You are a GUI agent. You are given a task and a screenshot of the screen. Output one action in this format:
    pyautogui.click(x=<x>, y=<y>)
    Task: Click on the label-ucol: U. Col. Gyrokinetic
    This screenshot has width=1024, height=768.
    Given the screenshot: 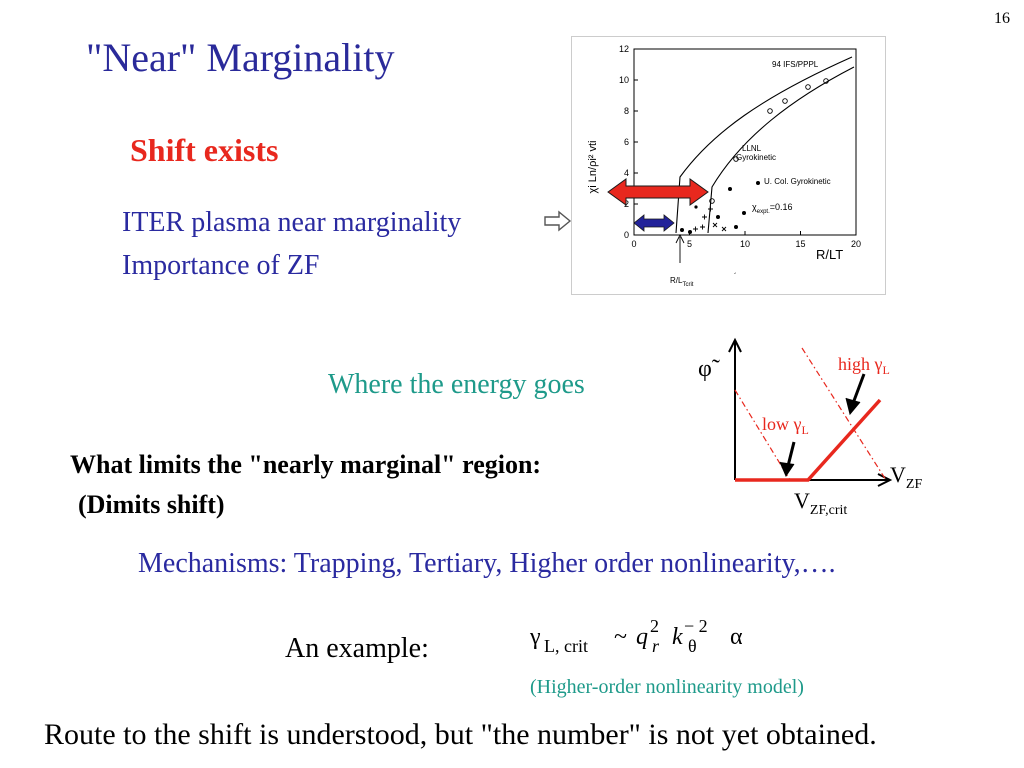 What is the action you would take?
    pyautogui.click(x=797, y=181)
    